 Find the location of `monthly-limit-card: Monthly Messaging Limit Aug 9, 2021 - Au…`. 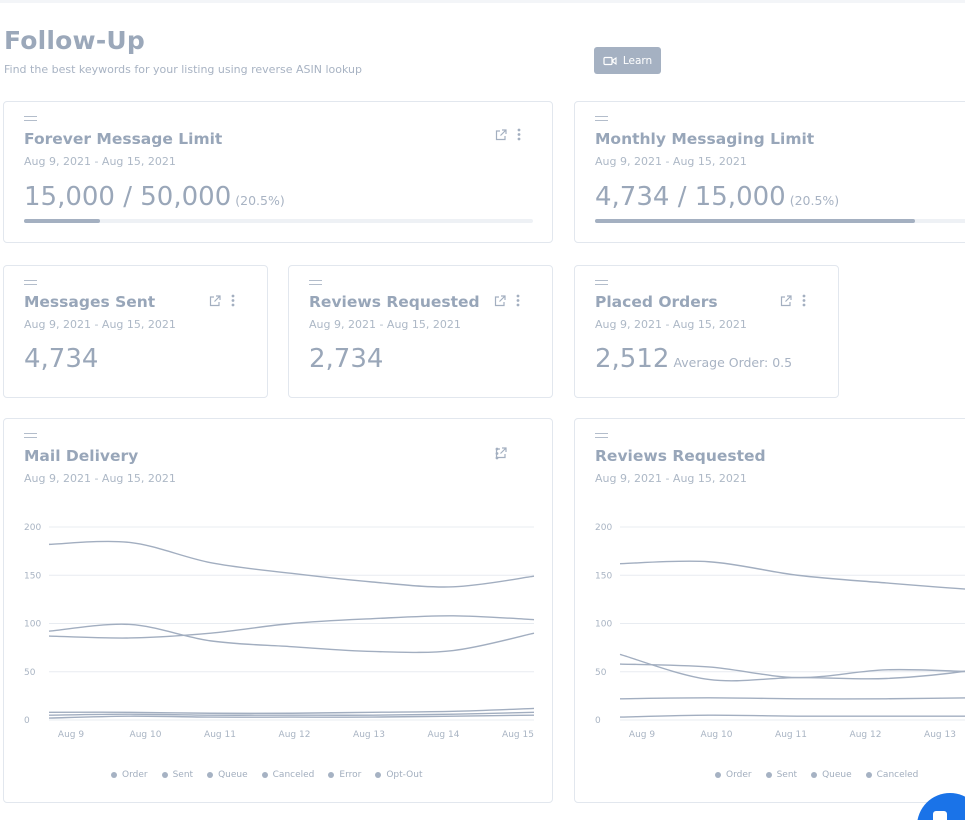

monthly-limit-card: Monthly Messaging Limit Aug 9, 2021 - Au… is located at coordinates (769, 172).